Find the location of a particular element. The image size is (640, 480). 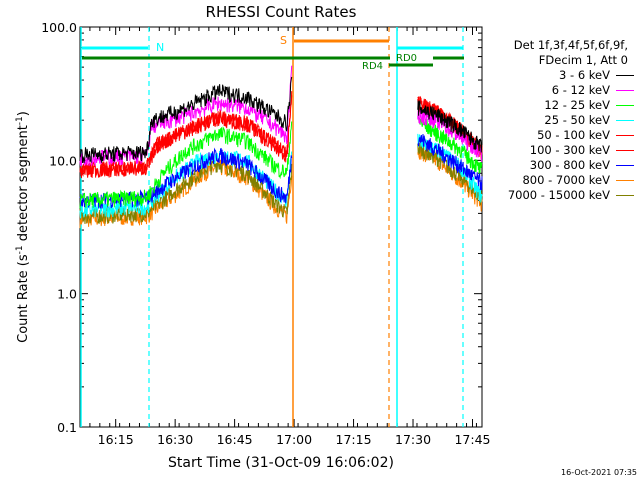

timestamp: 16-Oct-2021 07:35 is located at coordinates (599, 472).